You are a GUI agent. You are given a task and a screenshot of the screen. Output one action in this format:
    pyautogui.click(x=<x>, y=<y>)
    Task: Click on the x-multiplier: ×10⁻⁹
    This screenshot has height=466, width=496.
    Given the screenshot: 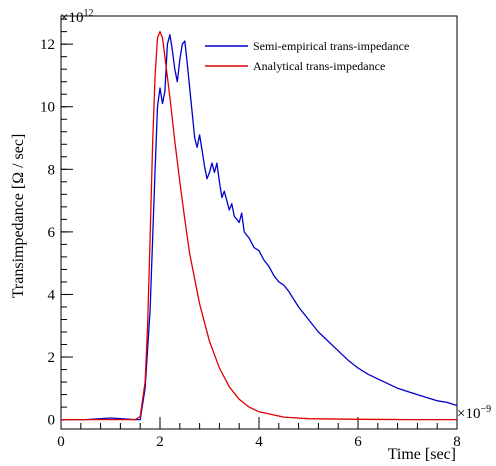 What is the action you would take?
    pyautogui.click(x=474, y=413)
    